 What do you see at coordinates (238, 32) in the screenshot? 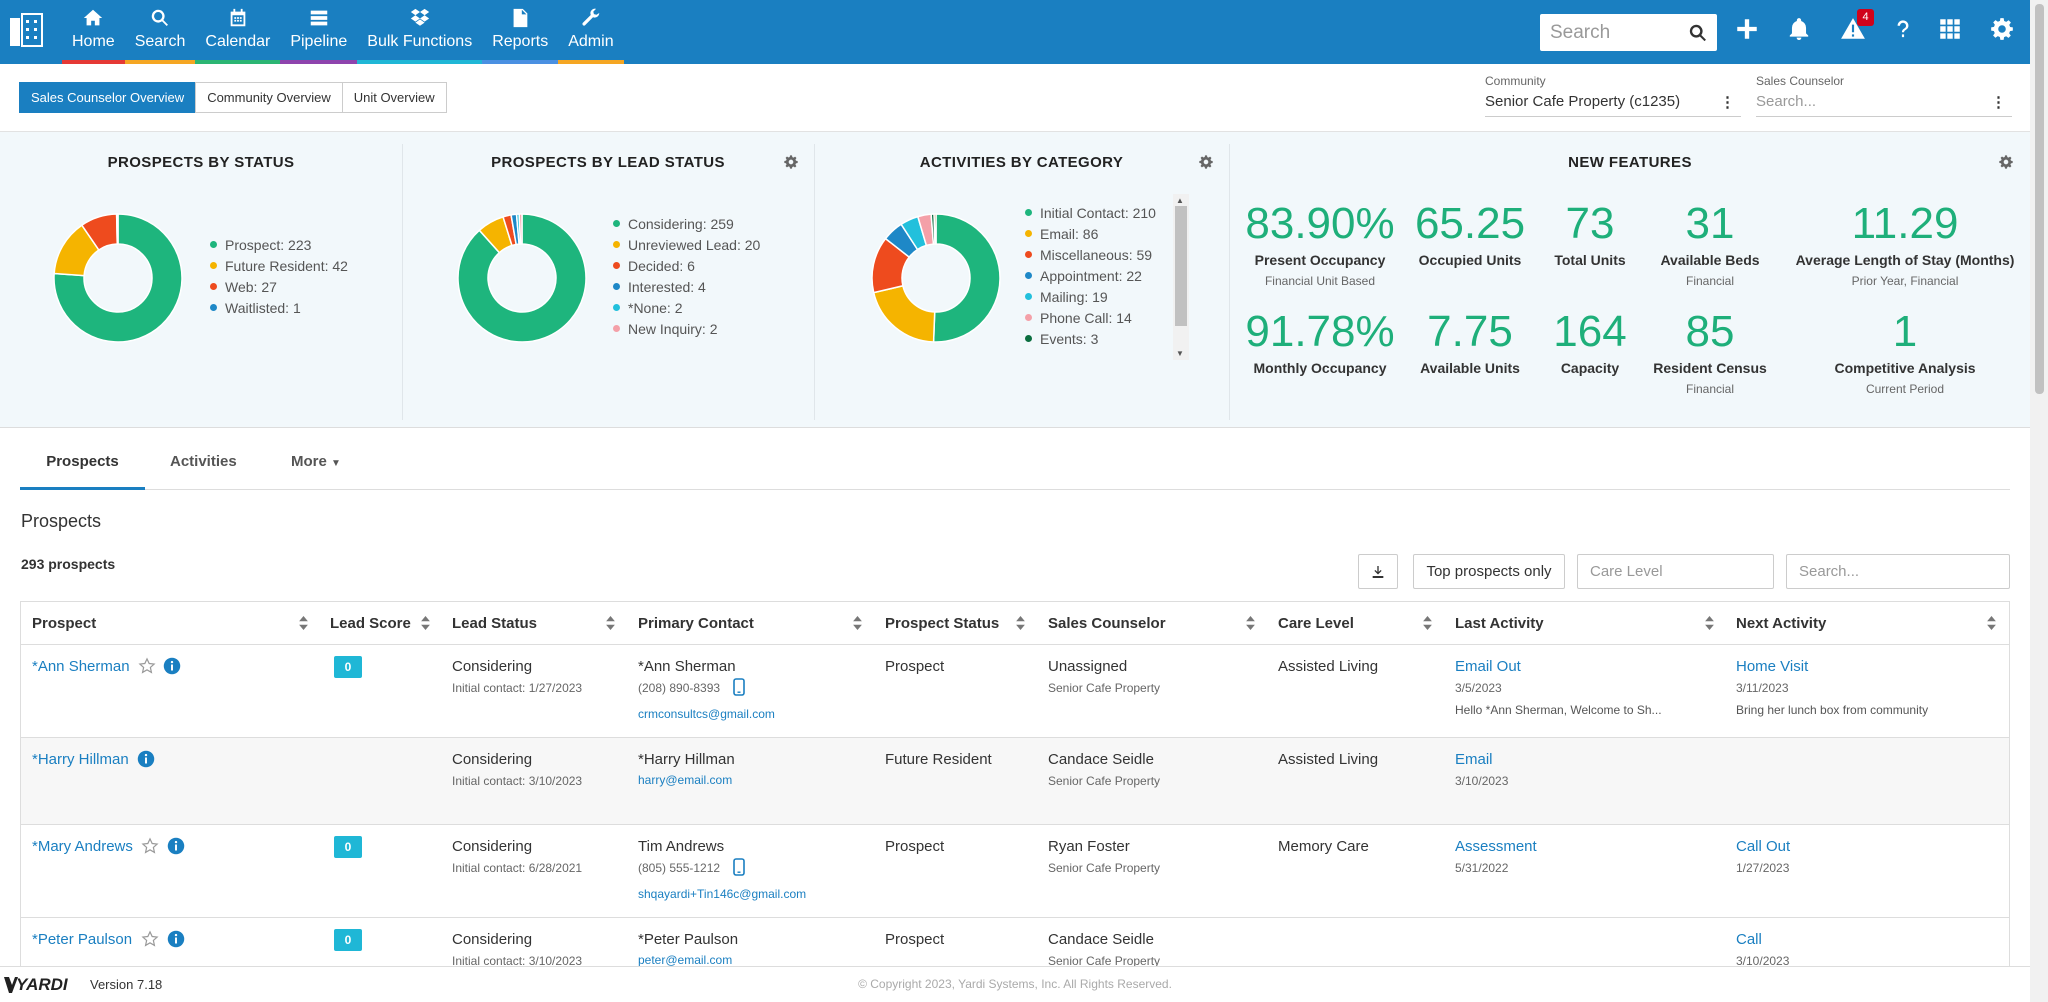
I see `nav-calendar: Calendar` at bounding box center [238, 32].